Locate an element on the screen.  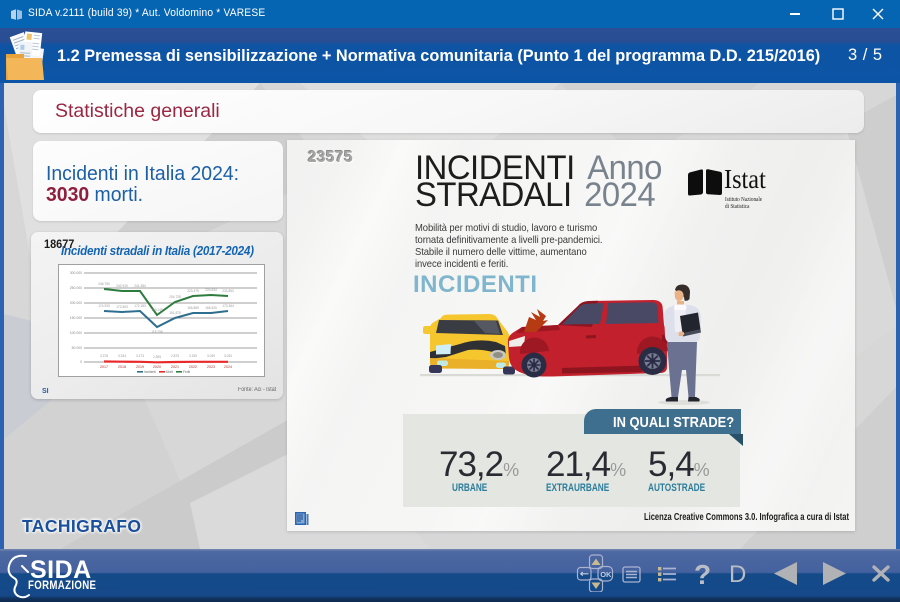
svg-text: 242.919 is located at coordinates (122, 286).